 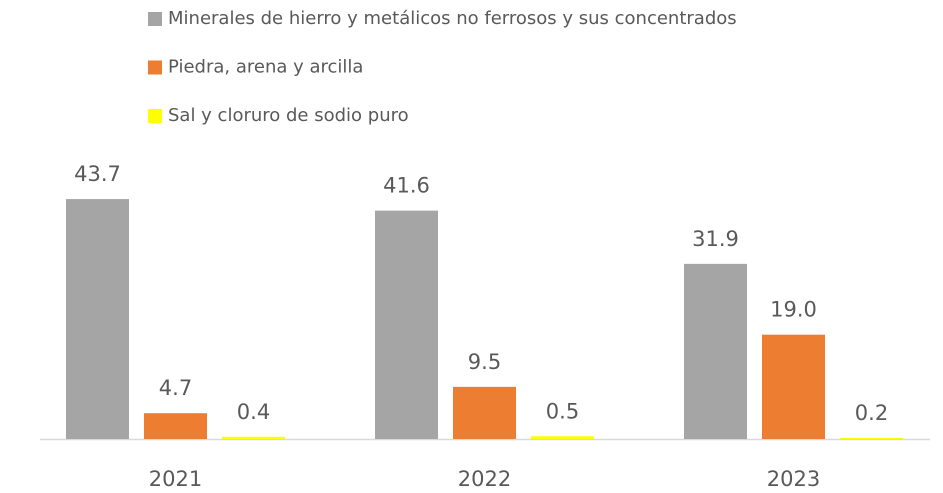 What do you see at coordinates (562, 411) in the screenshot?
I see `value-label: 0.5` at bounding box center [562, 411].